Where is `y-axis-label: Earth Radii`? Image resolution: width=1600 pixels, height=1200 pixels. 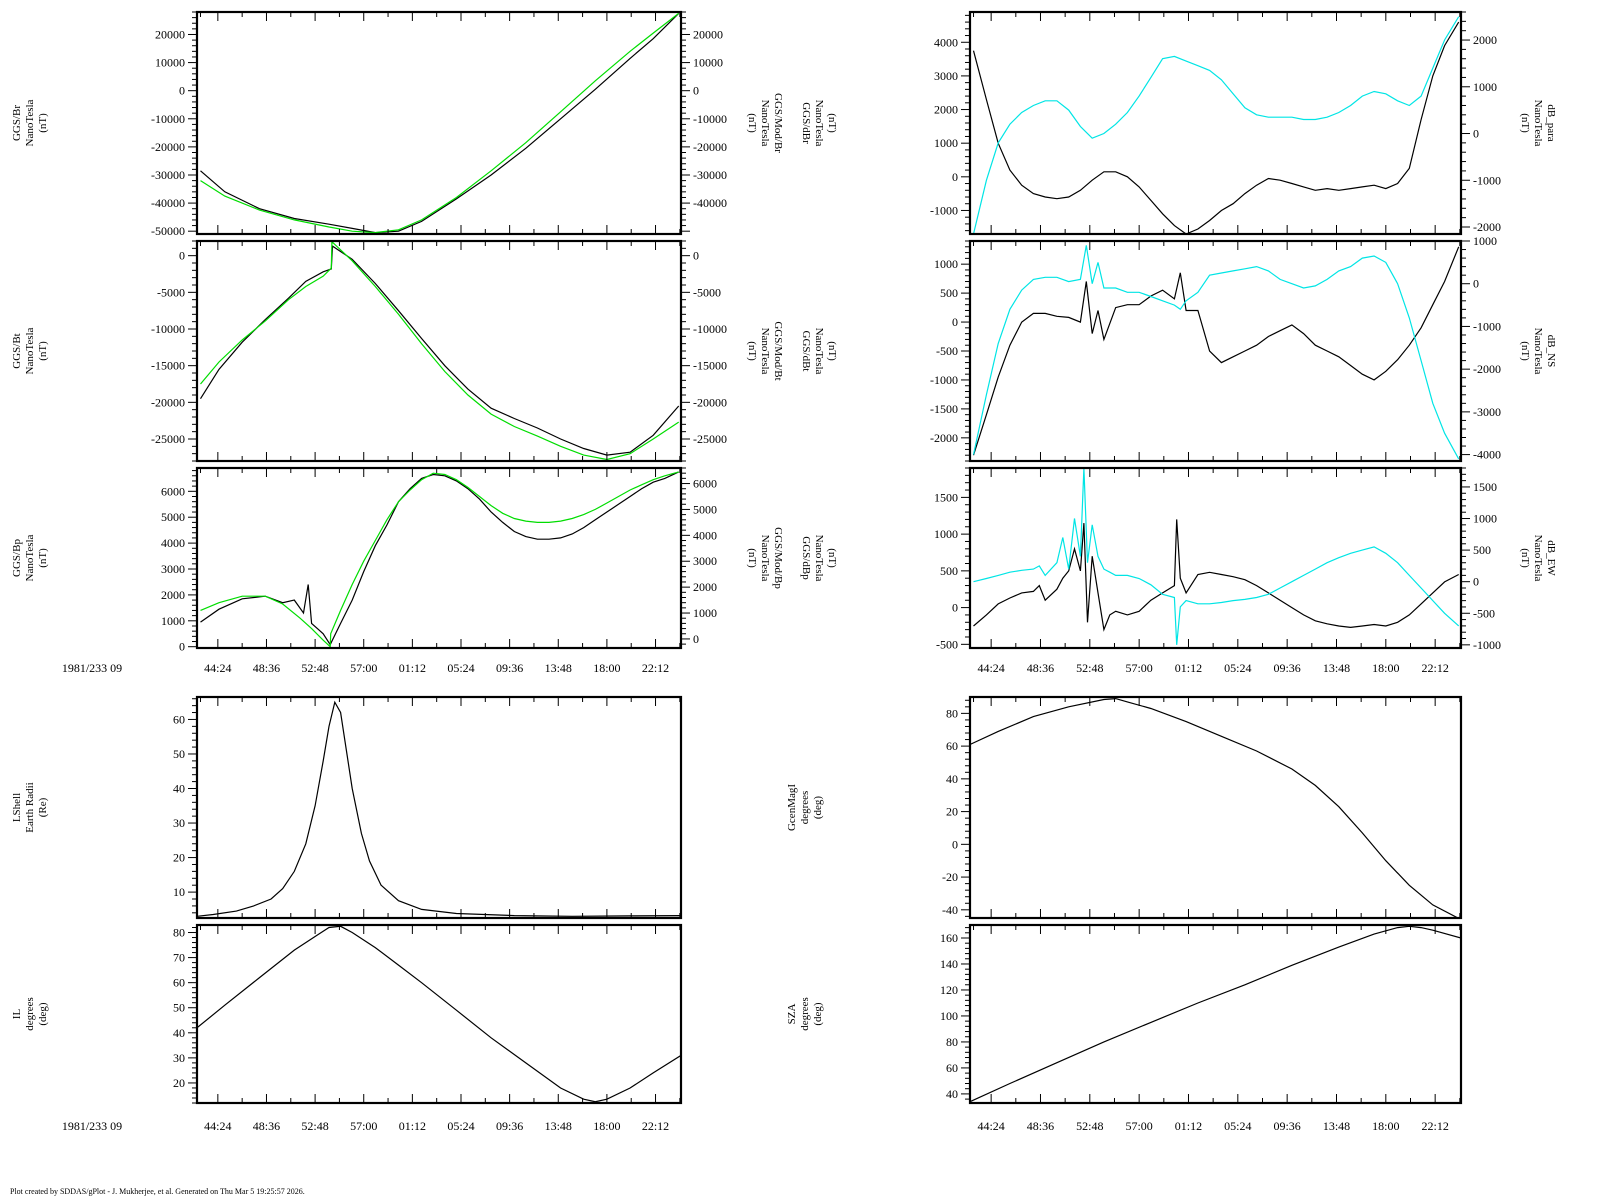 y-axis-label: Earth Radii is located at coordinates (30, 807).